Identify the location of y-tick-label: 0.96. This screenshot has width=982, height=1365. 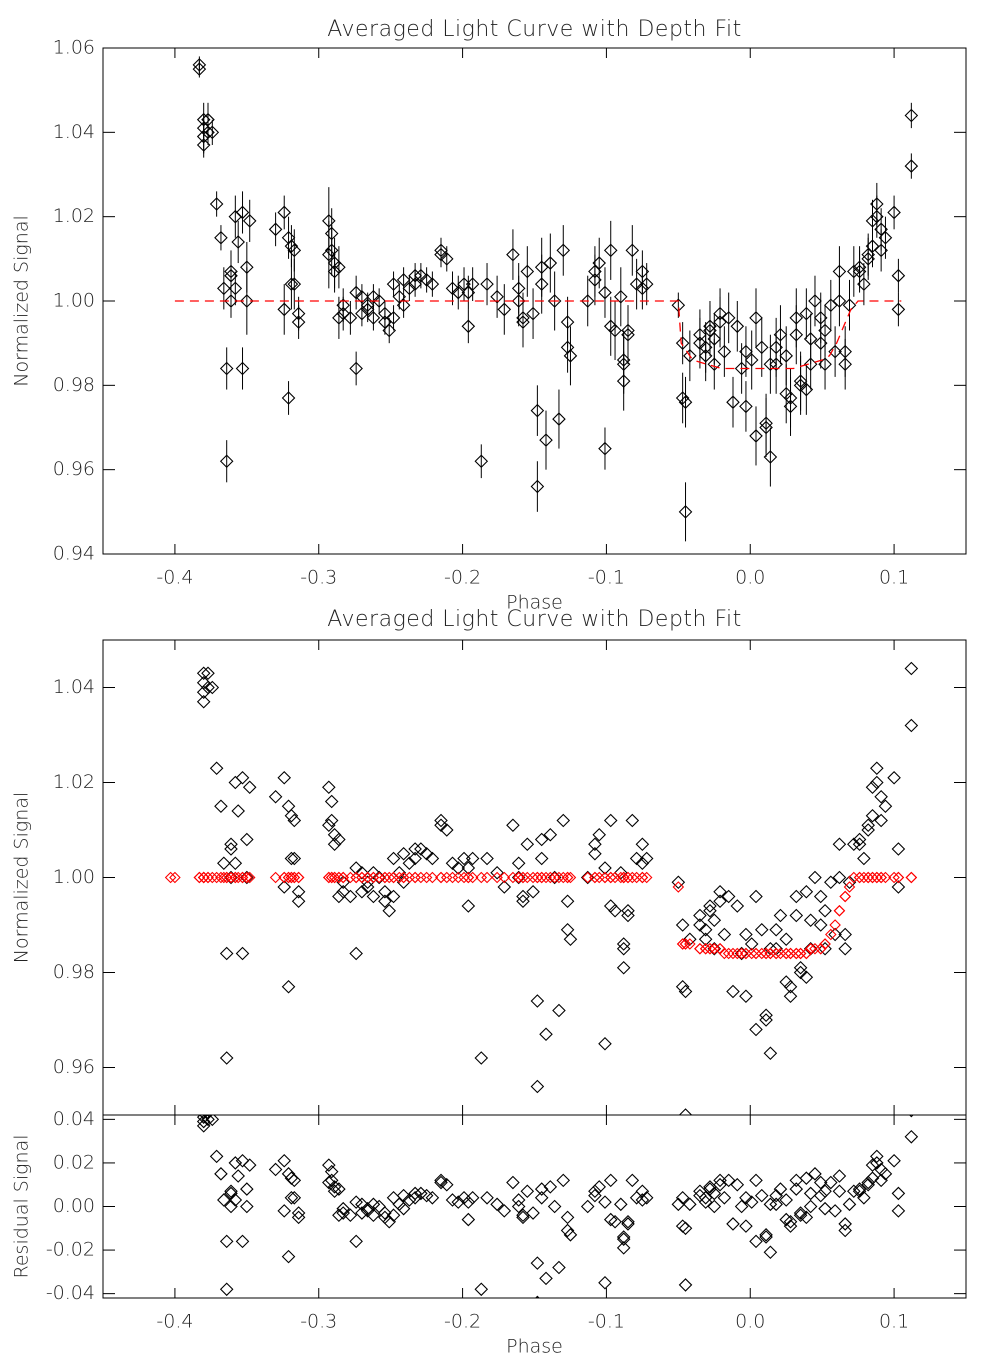
(74, 469).